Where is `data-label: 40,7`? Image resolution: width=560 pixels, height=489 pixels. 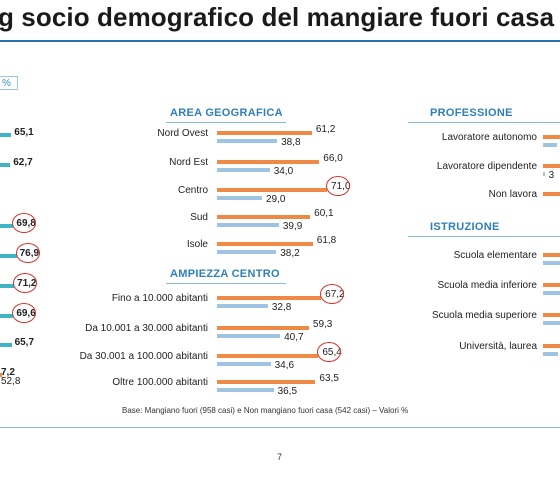 data-label: 40,7 is located at coordinates (294, 337).